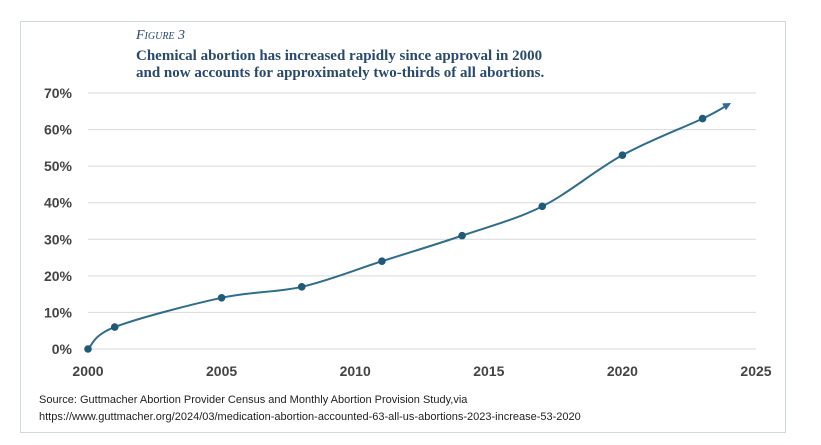  Describe the element at coordinates (755, 371) in the screenshot. I see `x-tick-label: 2025` at that location.